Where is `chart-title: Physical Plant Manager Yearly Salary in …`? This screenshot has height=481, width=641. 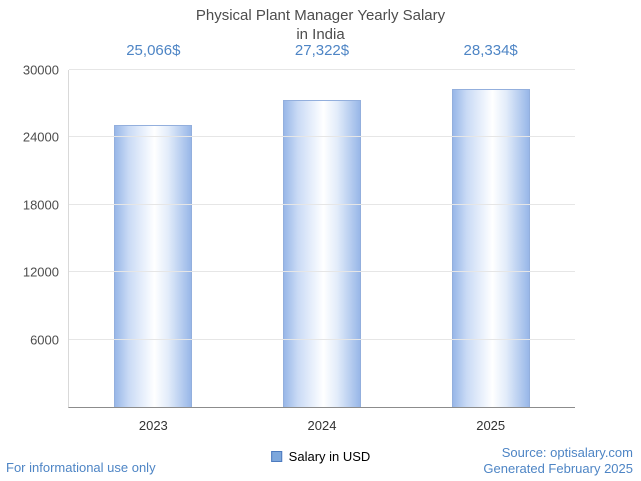
chart-title: Physical Plant Manager Yearly Salary in … is located at coordinates (320, 25).